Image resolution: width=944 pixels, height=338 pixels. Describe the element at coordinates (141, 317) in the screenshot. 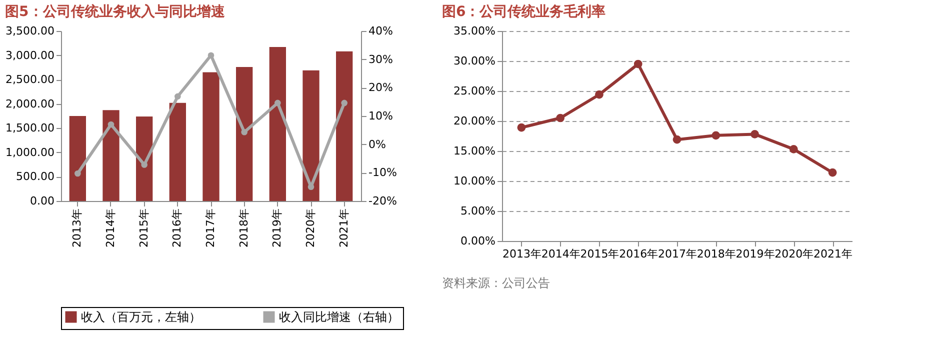

I see `legend-label: 收入（百万元，左轴）` at that location.